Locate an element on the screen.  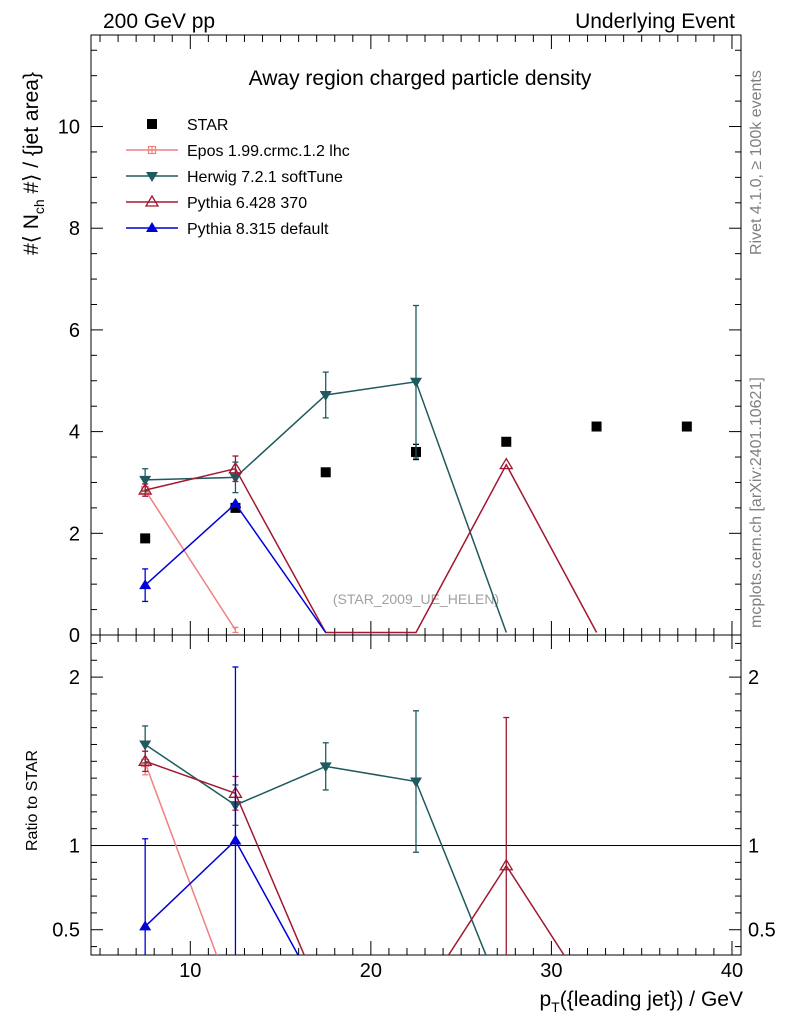
main-ytick-label: 10 is located at coordinates (69, 128).